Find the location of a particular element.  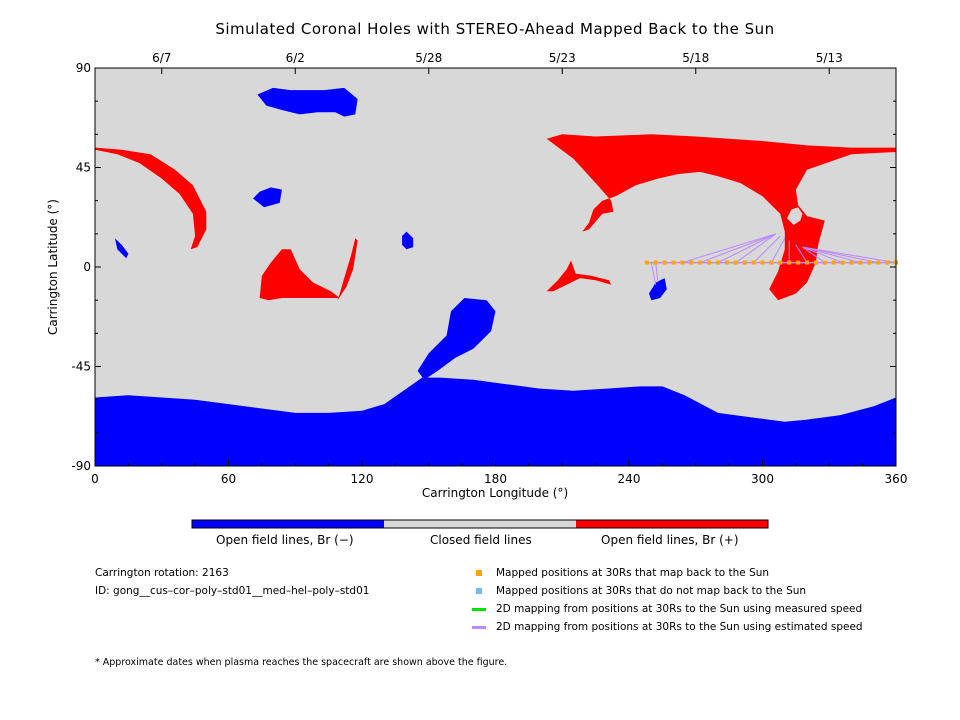

top-date-label-1: 6/2 is located at coordinates (295, 58).